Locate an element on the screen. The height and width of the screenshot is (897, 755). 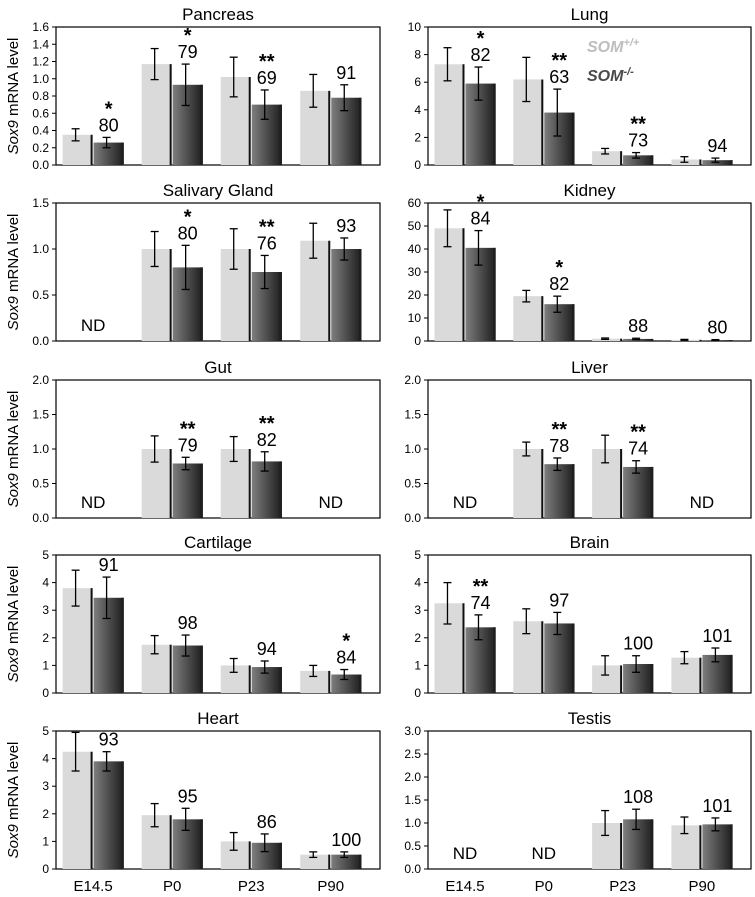
panel-title: Pancreas is located at coordinates (218, 14).